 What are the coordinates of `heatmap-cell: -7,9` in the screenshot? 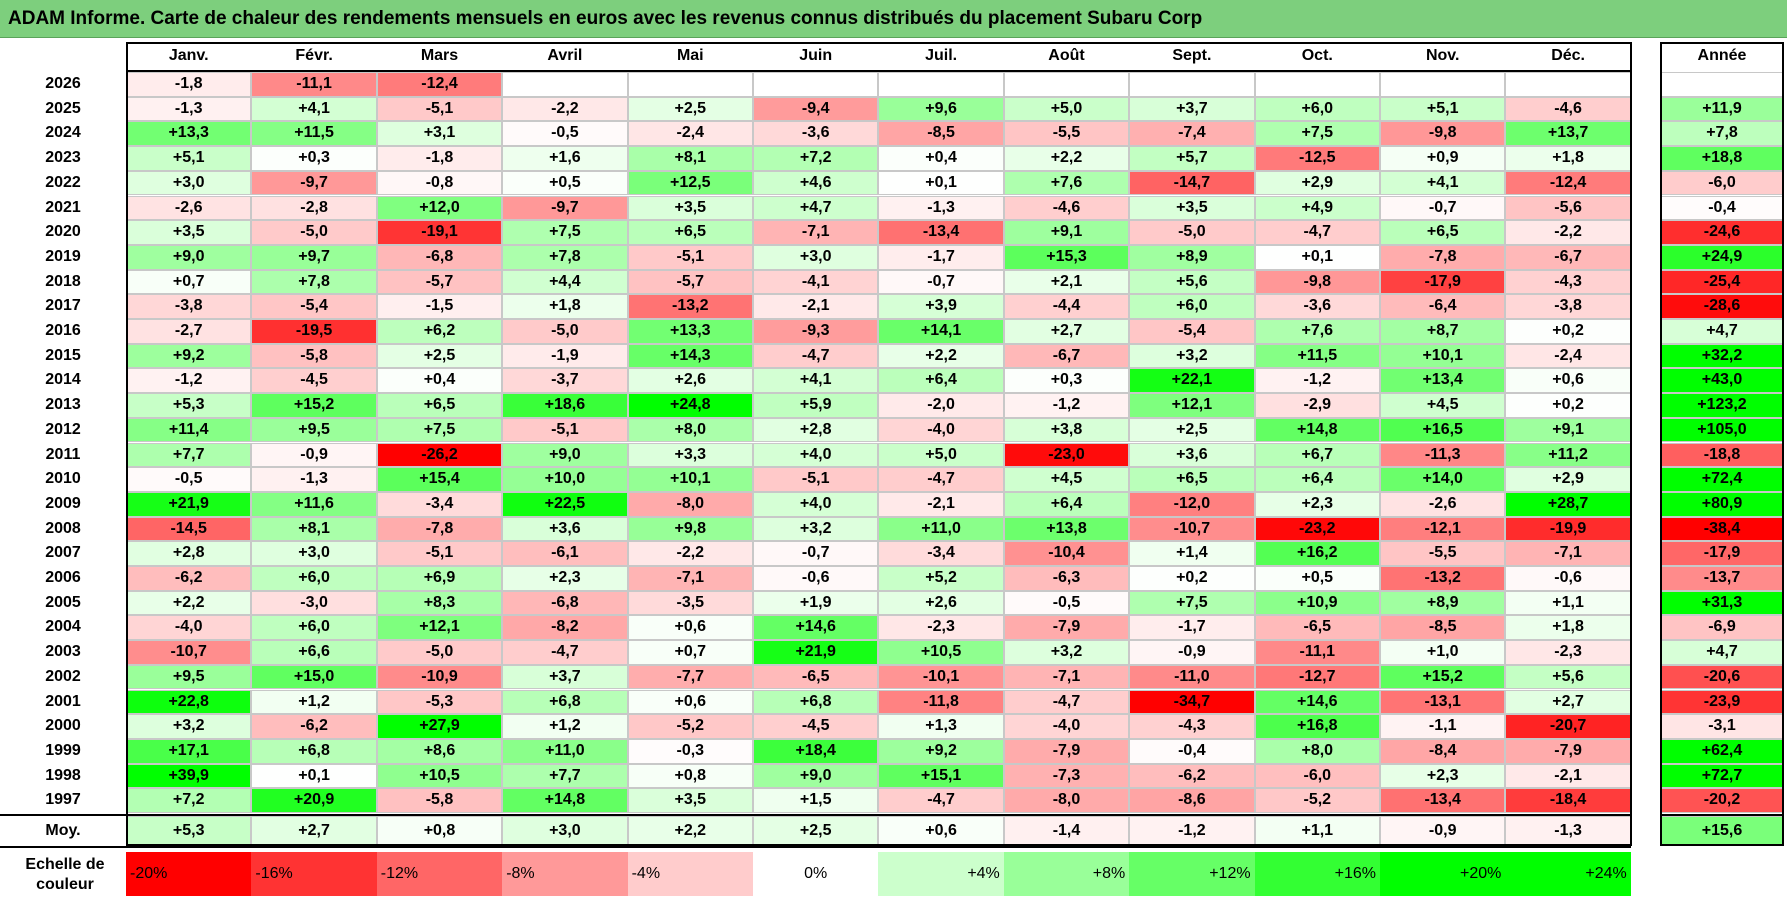 It's located at (1568, 751).